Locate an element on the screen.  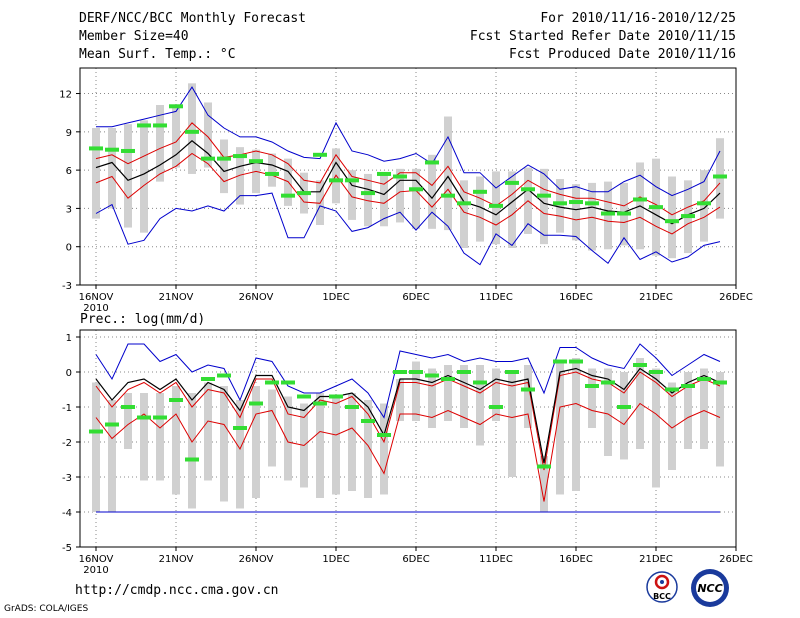
prec-x-tick-label: 26DEC is located at coordinates (736, 559).